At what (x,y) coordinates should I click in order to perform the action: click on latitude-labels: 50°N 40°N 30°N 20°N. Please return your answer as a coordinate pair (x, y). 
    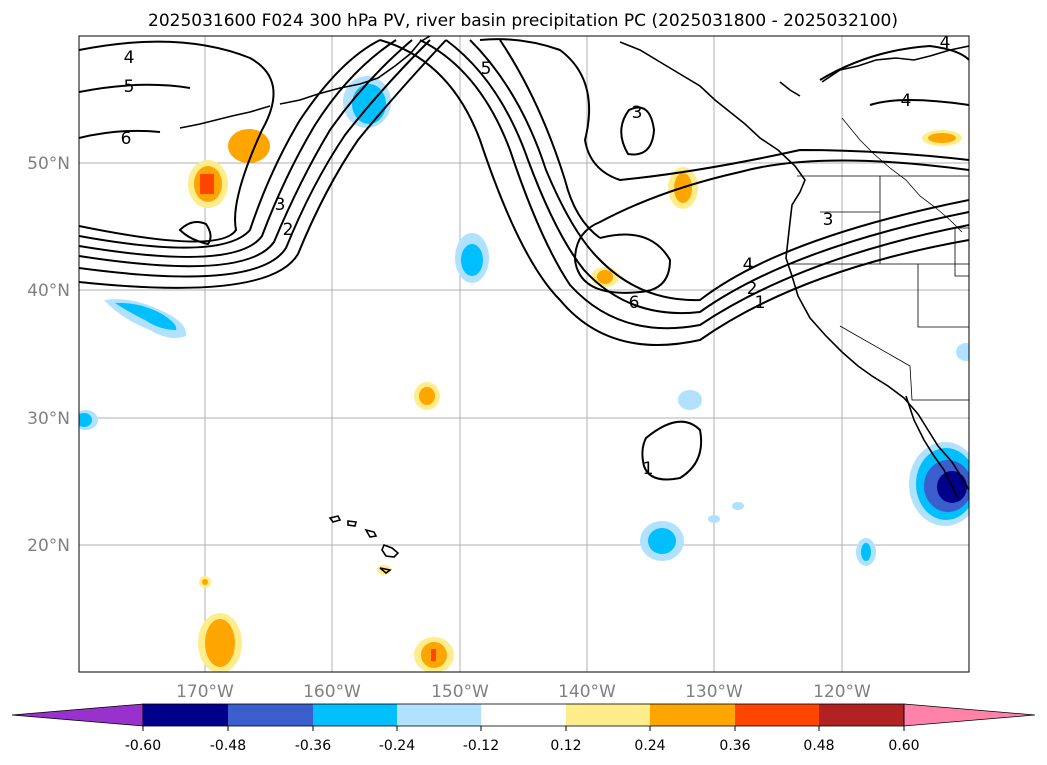
    Looking at the image, I should click on (48, 355).